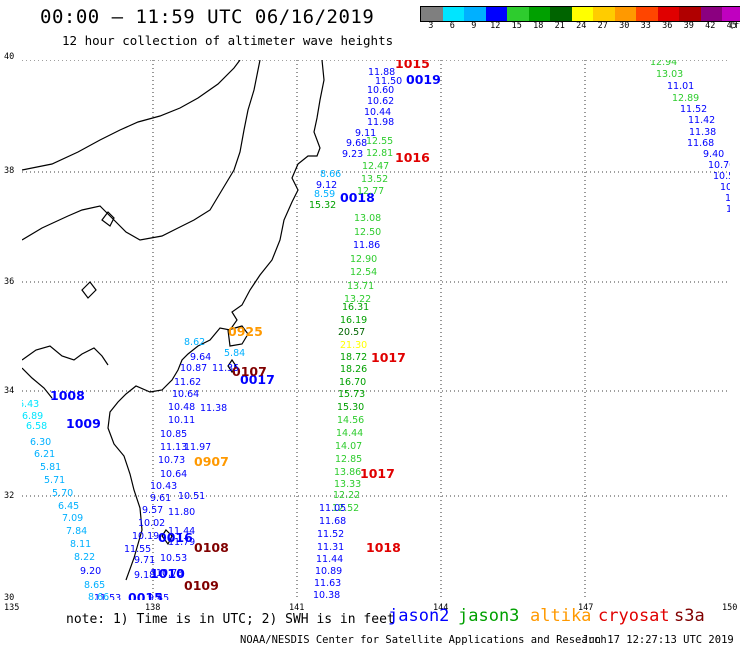 The image size is (740, 650). Describe the element at coordinates (634, 616) in the screenshot. I see `satellite-legend-cryosat: cryosat` at that location.